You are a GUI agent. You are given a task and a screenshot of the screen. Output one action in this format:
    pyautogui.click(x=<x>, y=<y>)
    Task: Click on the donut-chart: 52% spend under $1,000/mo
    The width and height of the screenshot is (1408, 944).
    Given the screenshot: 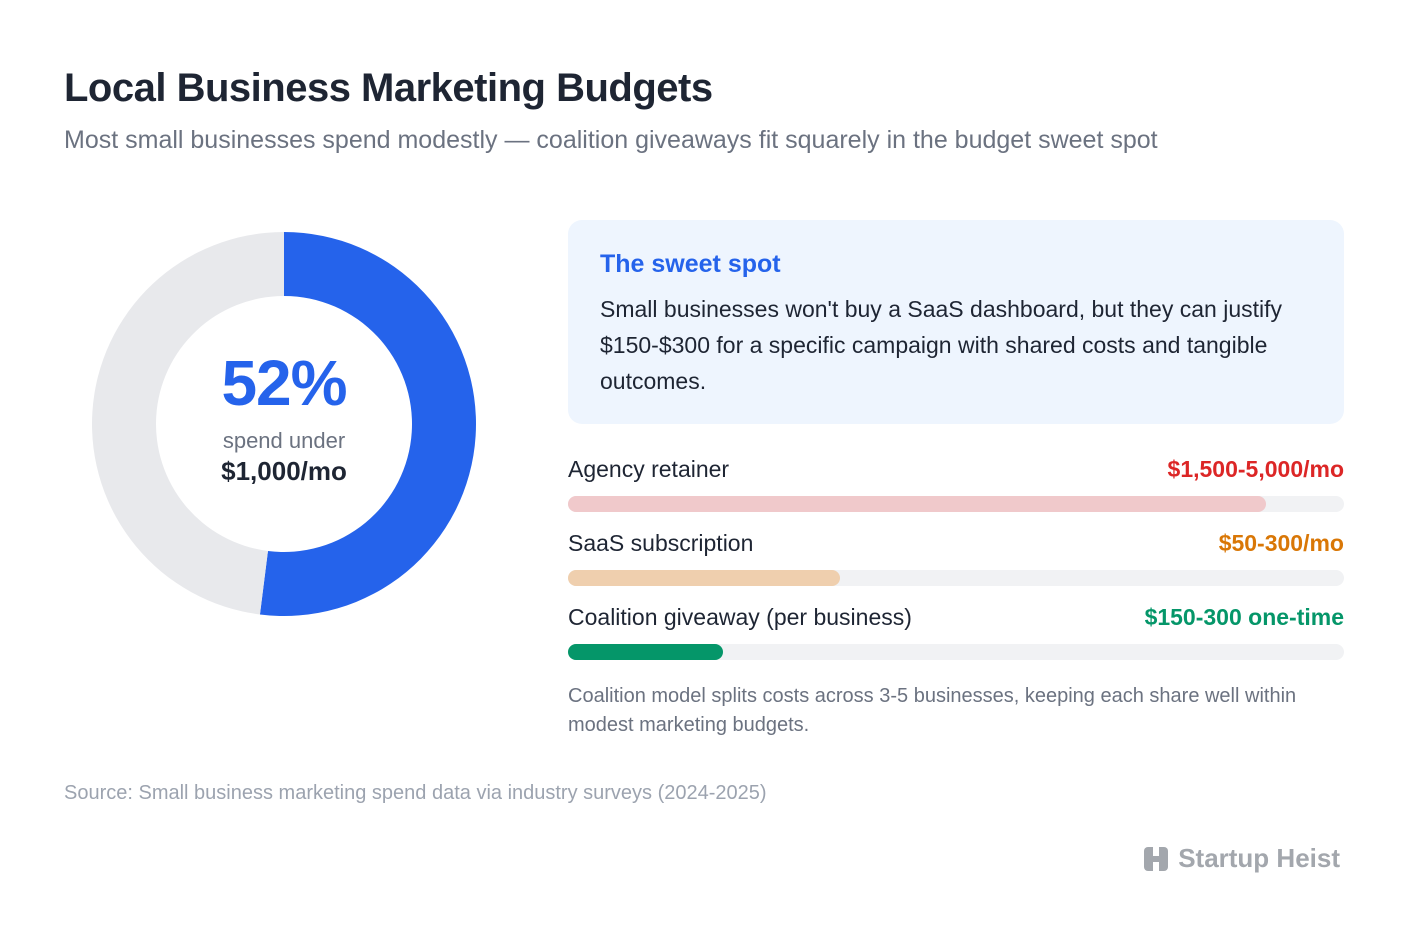 What is the action you would take?
    pyautogui.click(x=284, y=424)
    